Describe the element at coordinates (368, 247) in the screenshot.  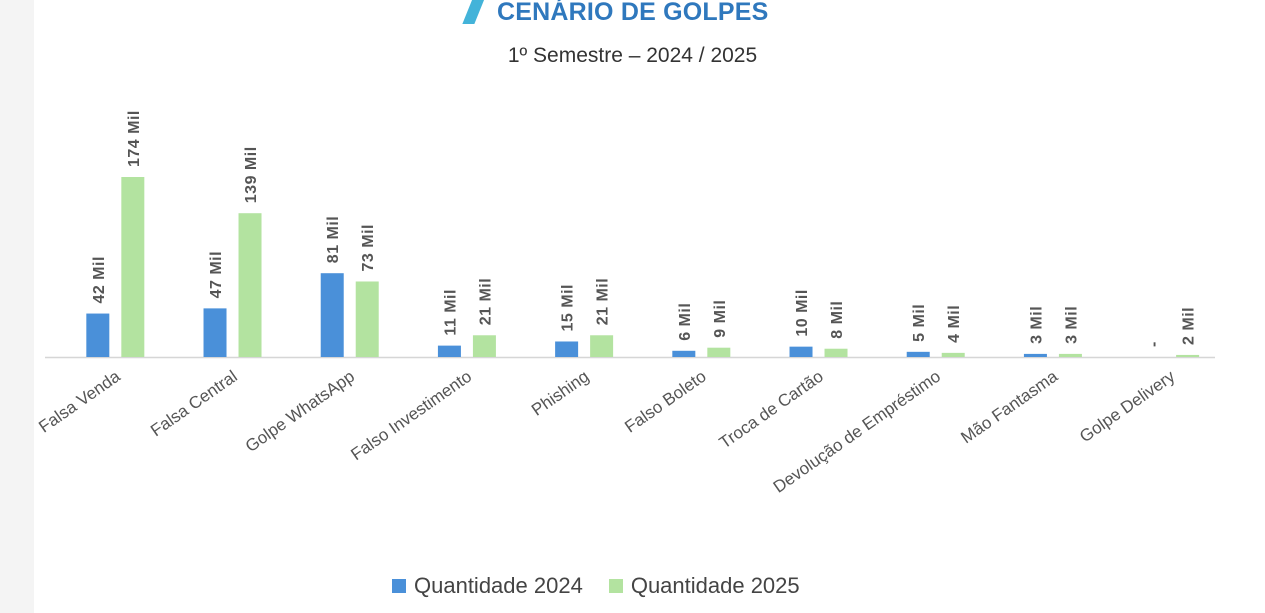
I see `data-label-2025-3: 73 Mil` at that location.